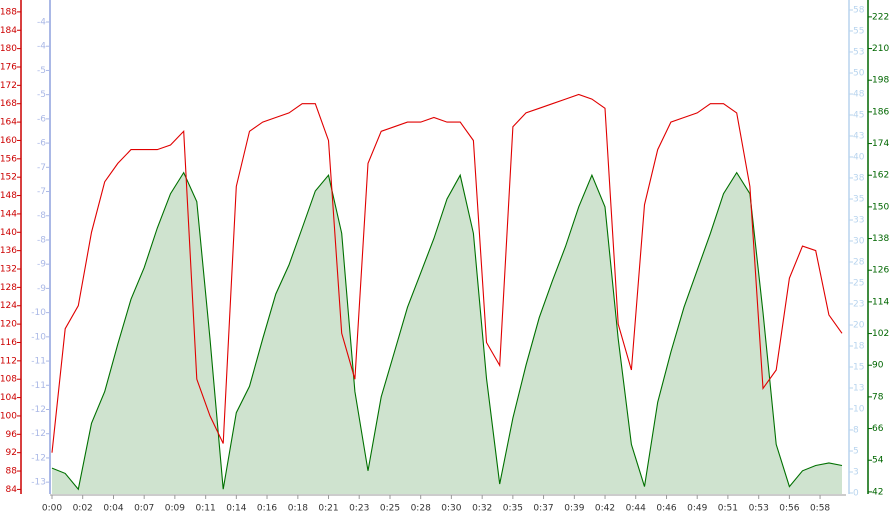  I want to click on y-tick-label: 136, so click(8, 251).